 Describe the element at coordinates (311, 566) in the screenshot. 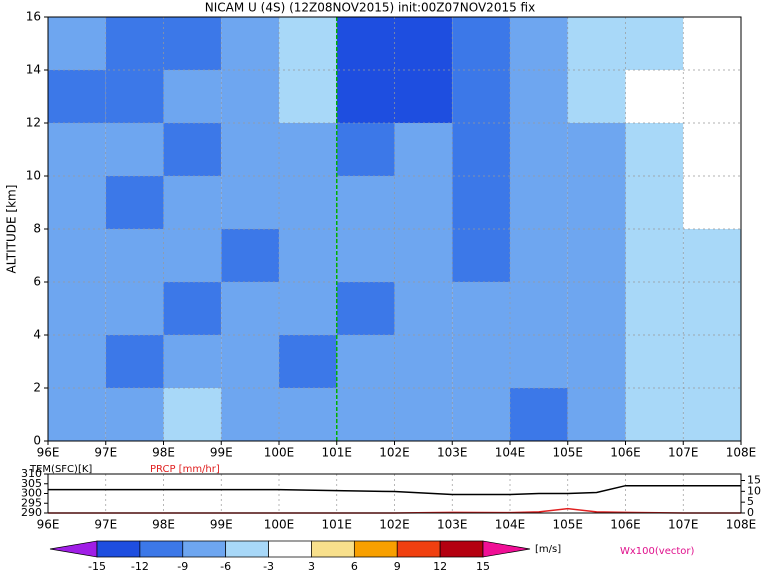

I see `colorbar-label: 3` at that location.